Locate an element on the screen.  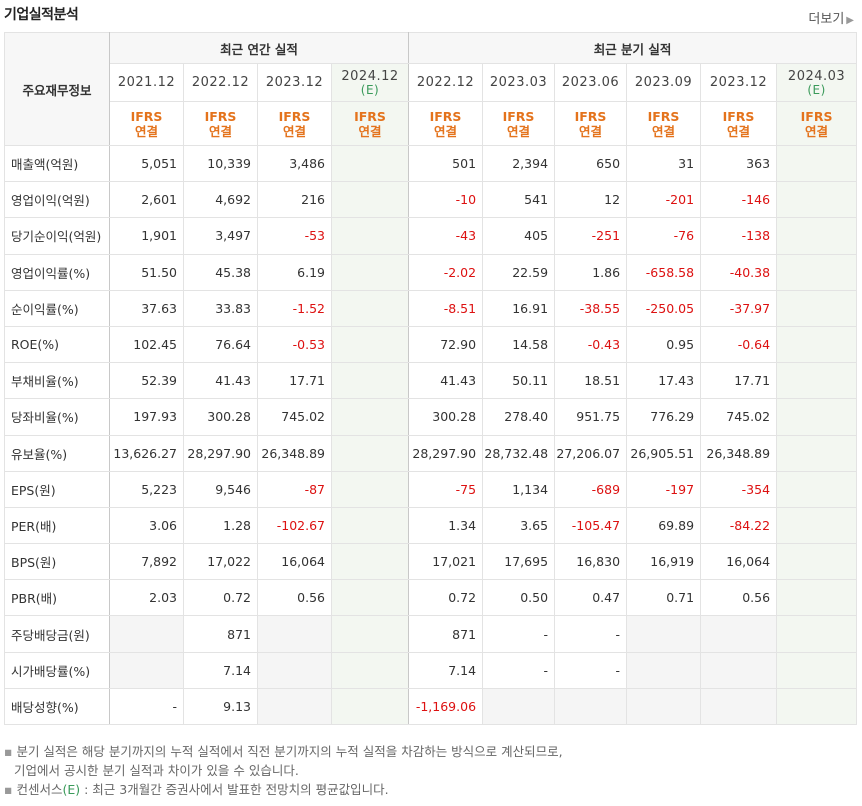
table-cell: 2,394 is located at coordinates (519, 163).